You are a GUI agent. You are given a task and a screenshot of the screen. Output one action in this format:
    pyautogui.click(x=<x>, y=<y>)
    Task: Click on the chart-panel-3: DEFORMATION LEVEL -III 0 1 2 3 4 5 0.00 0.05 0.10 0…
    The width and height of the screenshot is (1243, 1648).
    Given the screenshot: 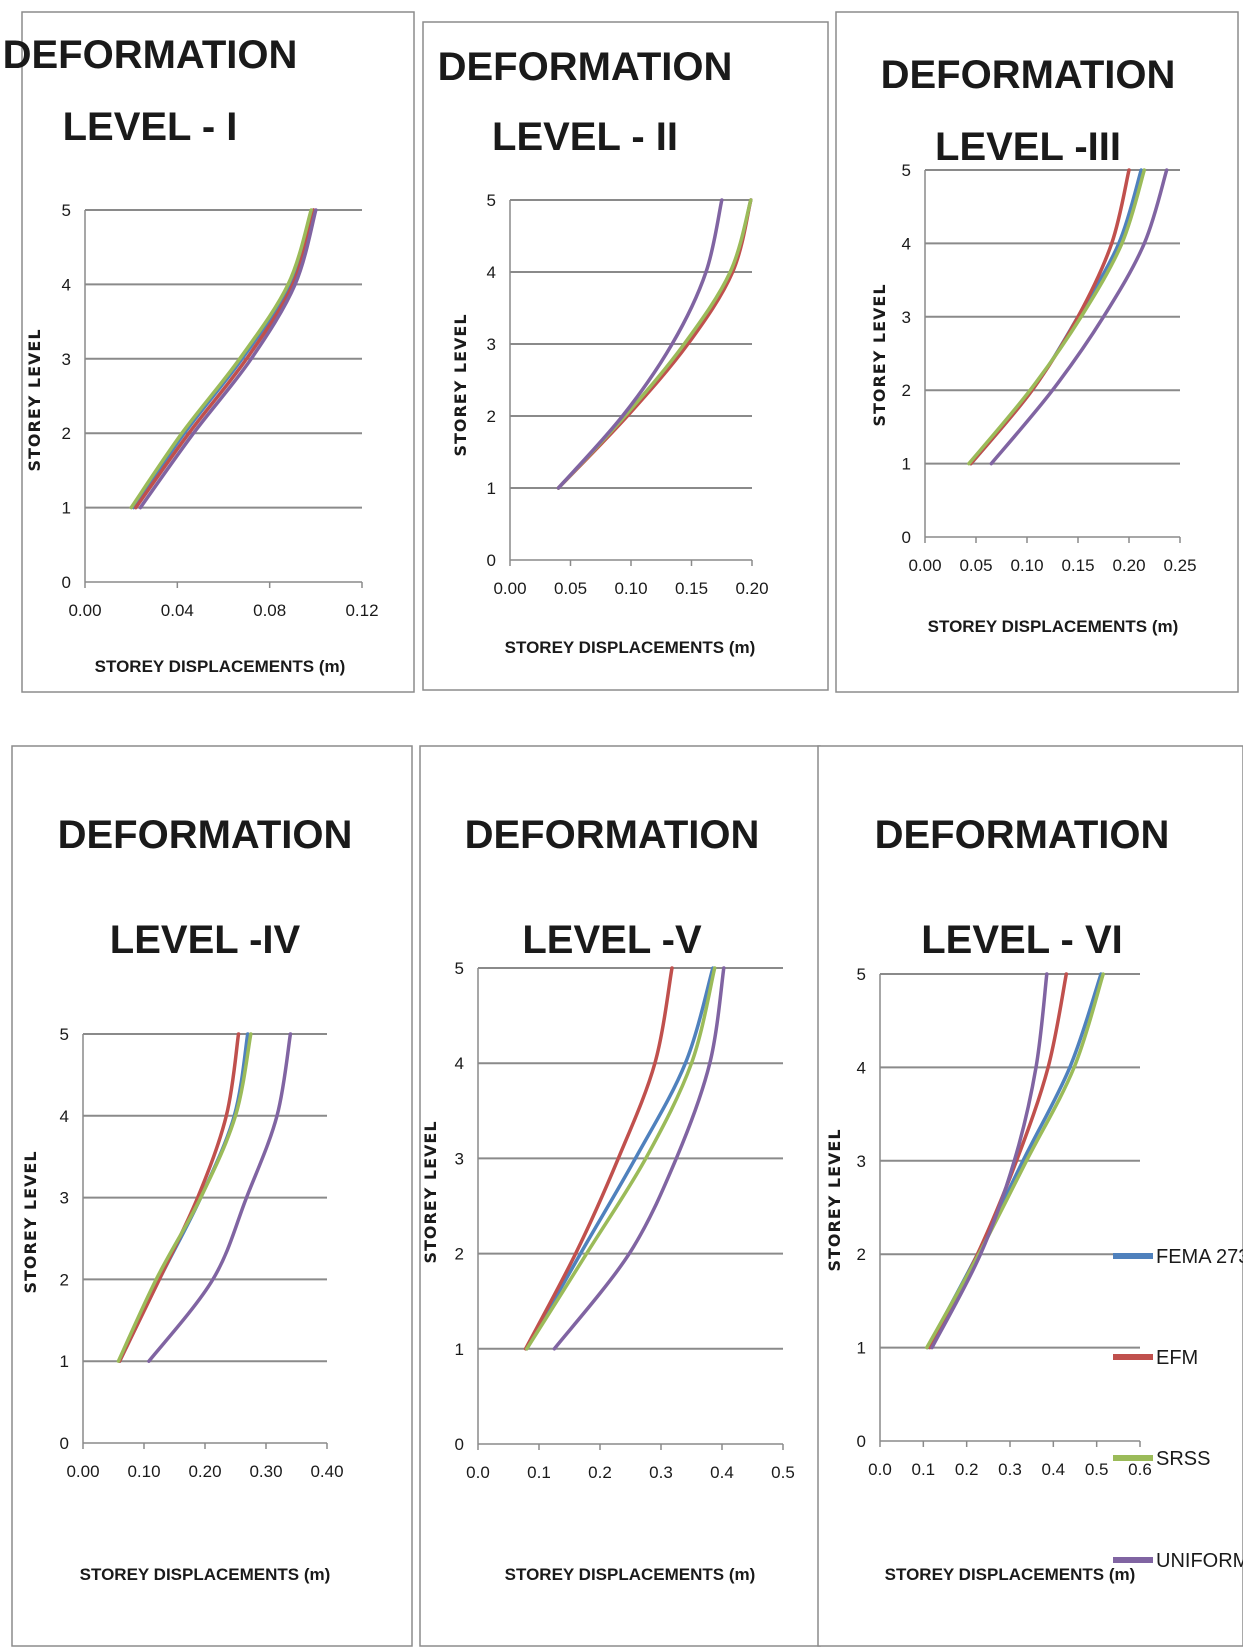 What is the action you would take?
    pyautogui.click(x=1037, y=352)
    